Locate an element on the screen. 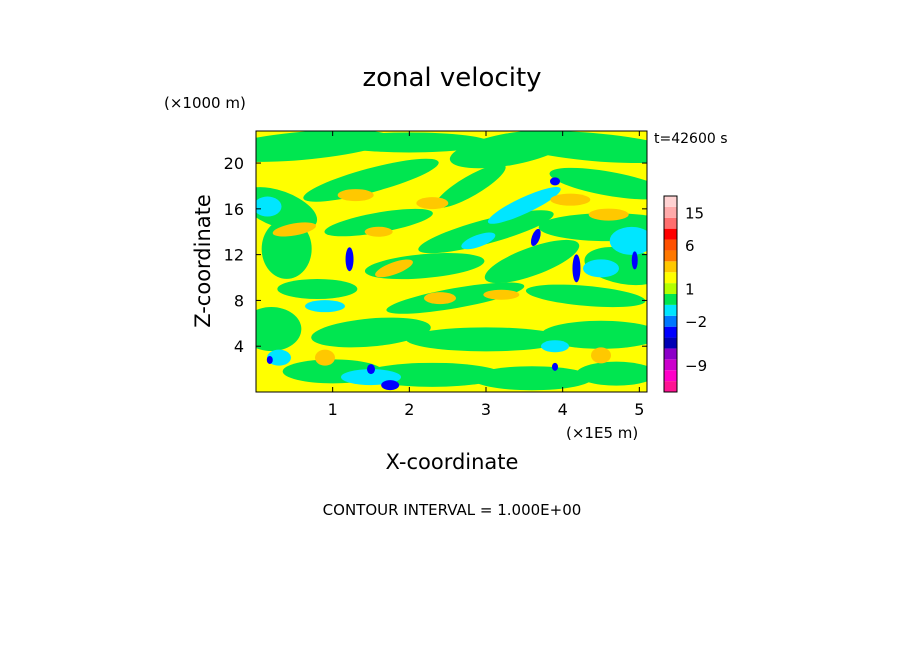 This screenshot has height=654, width=904. colorbar-tick-label: 1 is located at coordinates (690, 290).